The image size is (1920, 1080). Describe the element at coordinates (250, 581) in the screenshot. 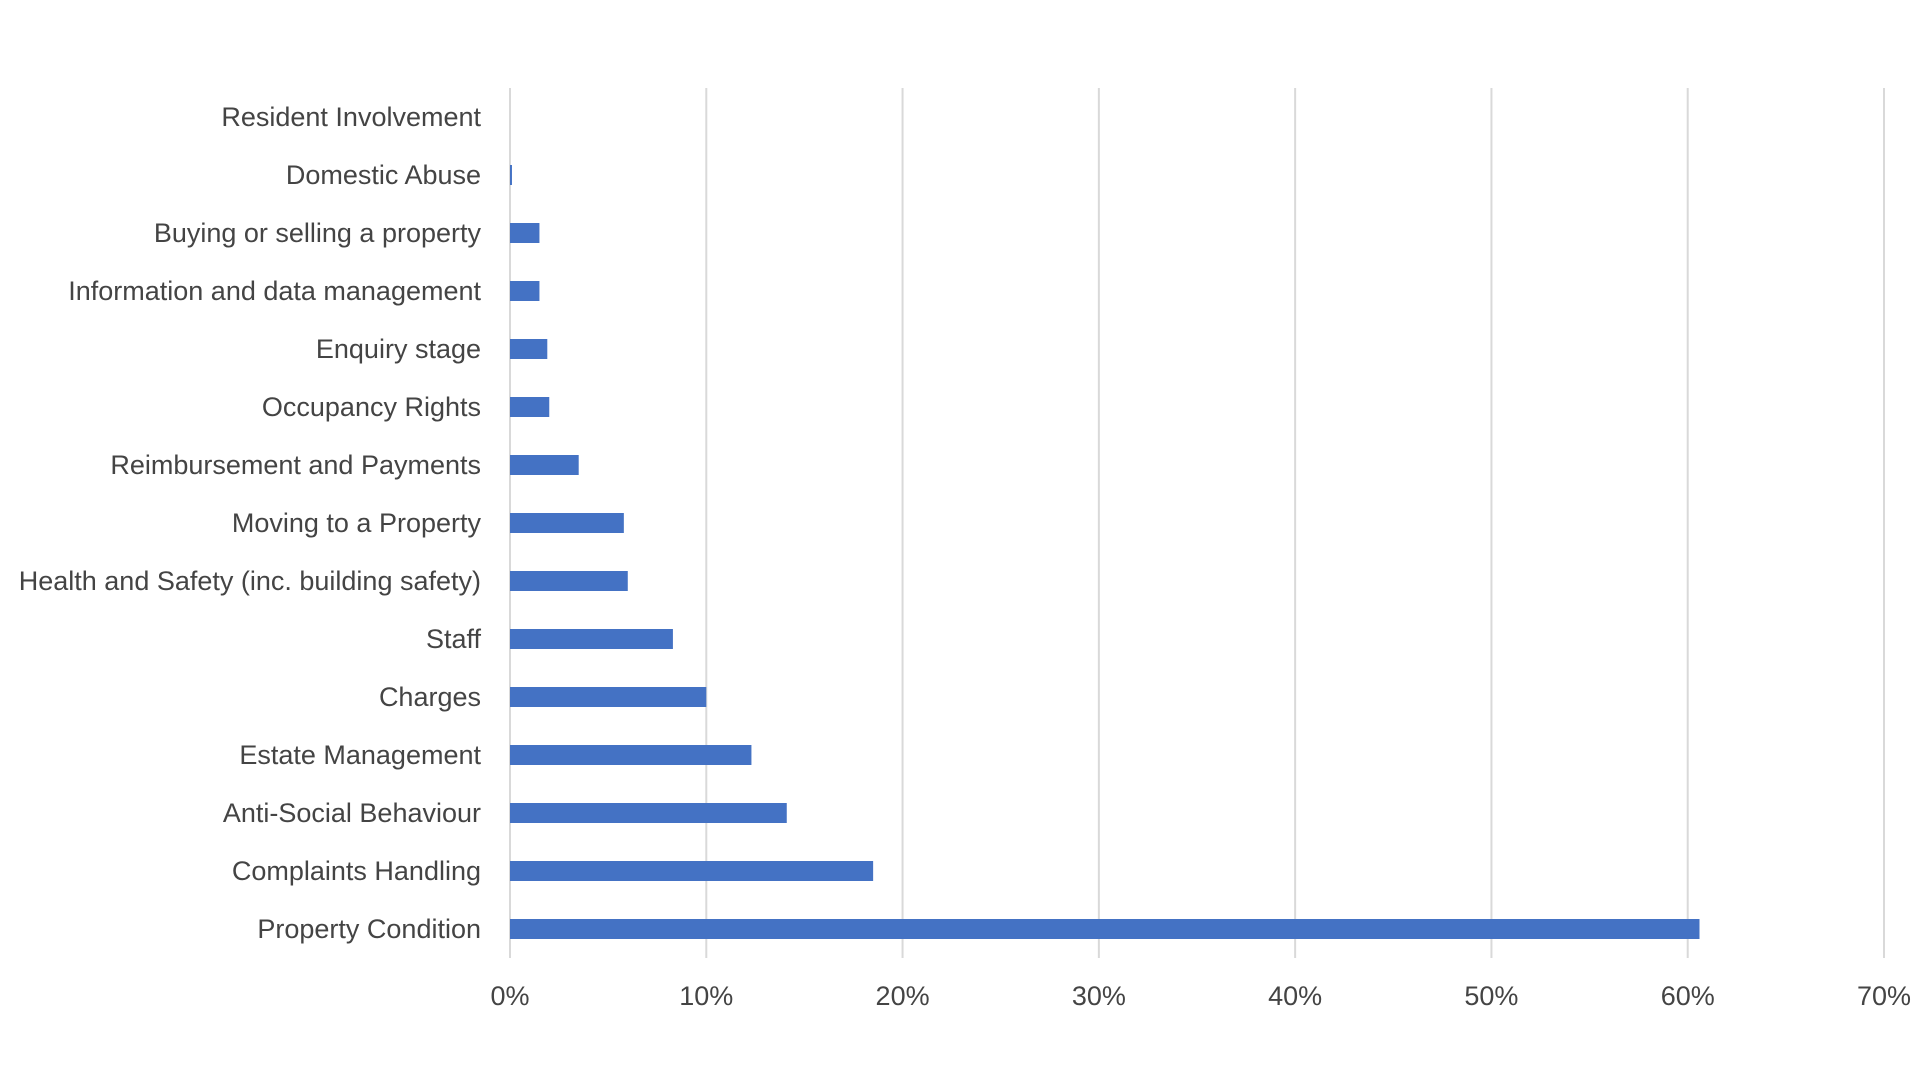

I see `category-label: Health and Safety (inc. building safety)` at that location.